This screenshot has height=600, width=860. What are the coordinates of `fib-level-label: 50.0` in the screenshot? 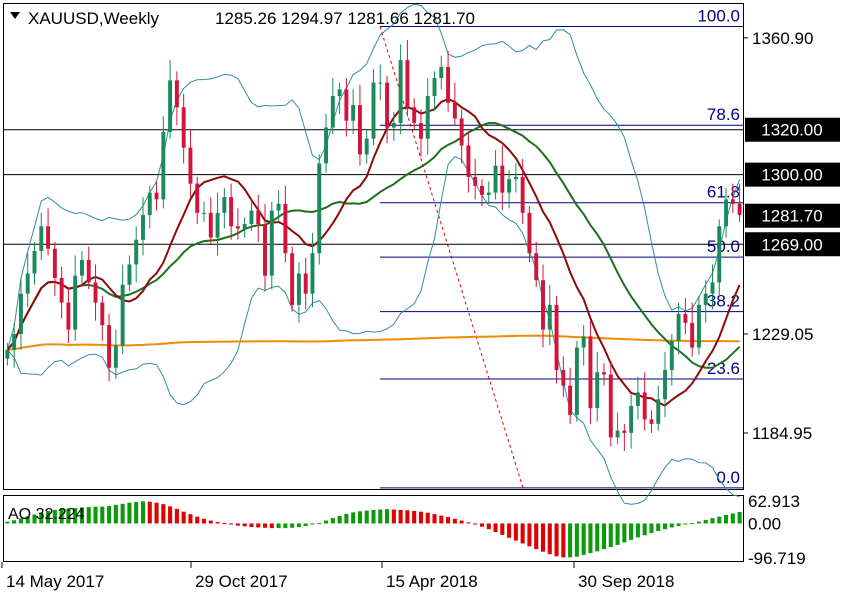 It's located at (723, 246).